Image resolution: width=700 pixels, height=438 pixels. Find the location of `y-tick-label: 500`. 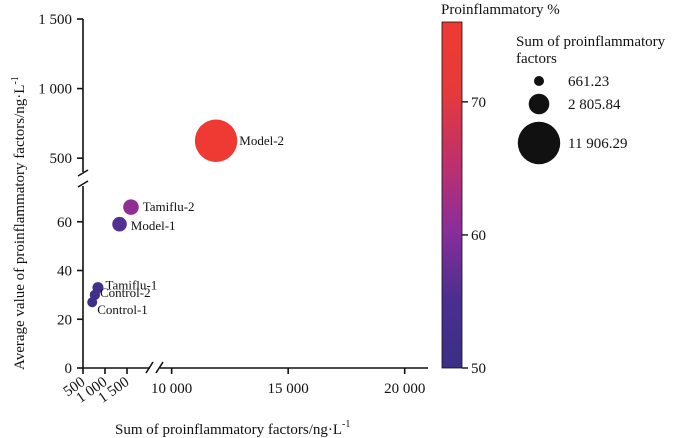

y-tick-label: 500 is located at coordinates (61, 159).